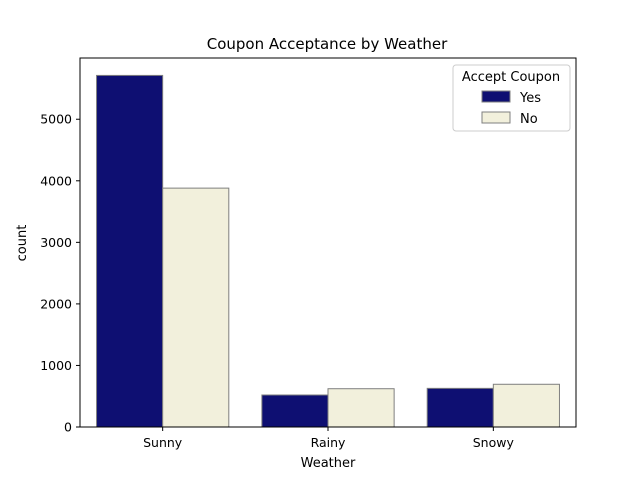 The height and width of the screenshot is (480, 640). I want to click on legend-label-yes: Yes, so click(530, 98).